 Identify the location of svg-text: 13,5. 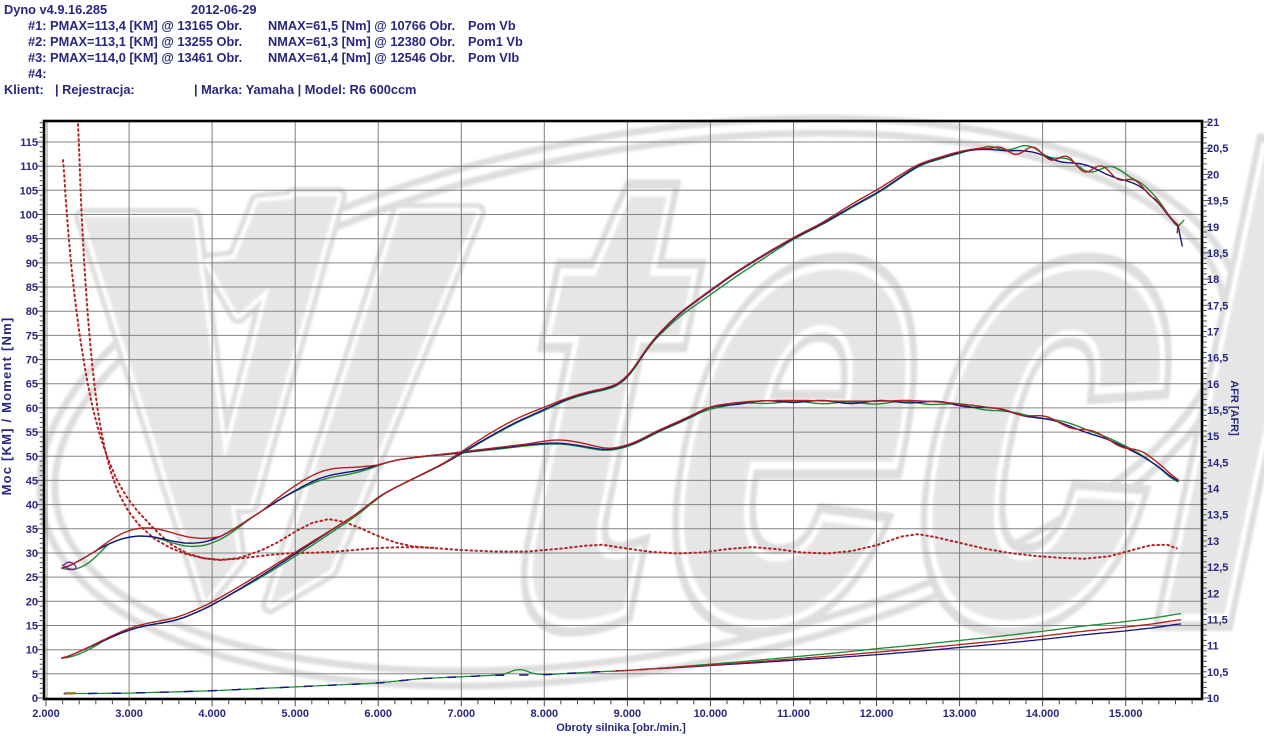
(1217, 516).